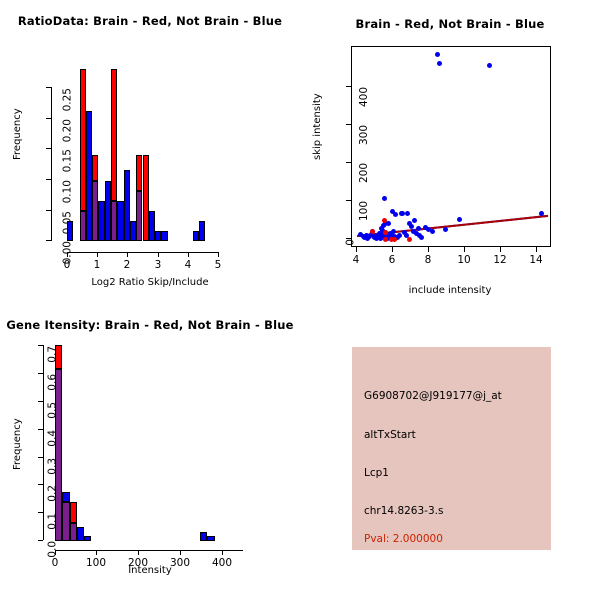 The height and width of the screenshot is (600, 600). What do you see at coordinates (67, 192) in the screenshot?
I see `y-tick-label-2: 0.10` at bounding box center [67, 192].